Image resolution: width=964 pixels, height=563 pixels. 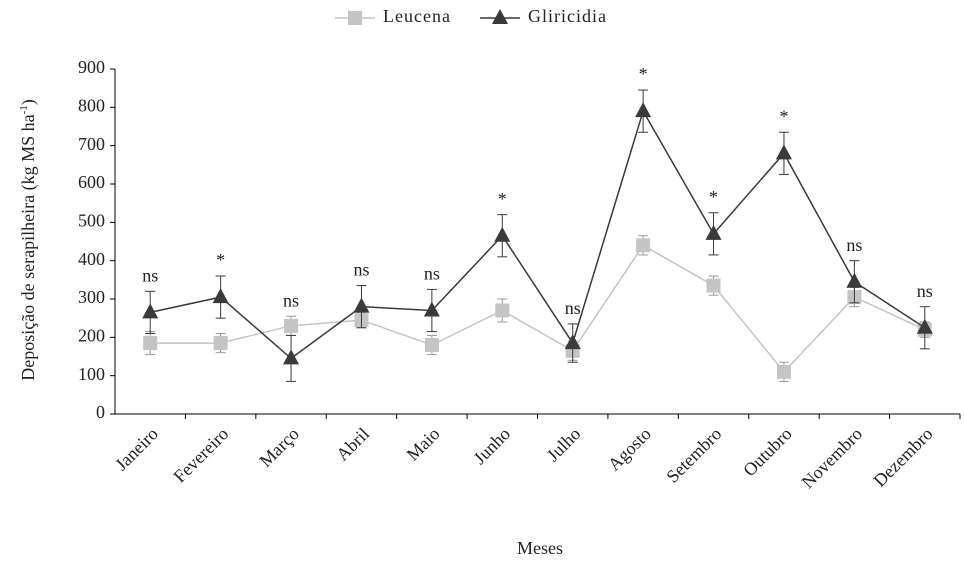 What do you see at coordinates (278, 447) in the screenshot?
I see `x-tick-label: Março` at bounding box center [278, 447].